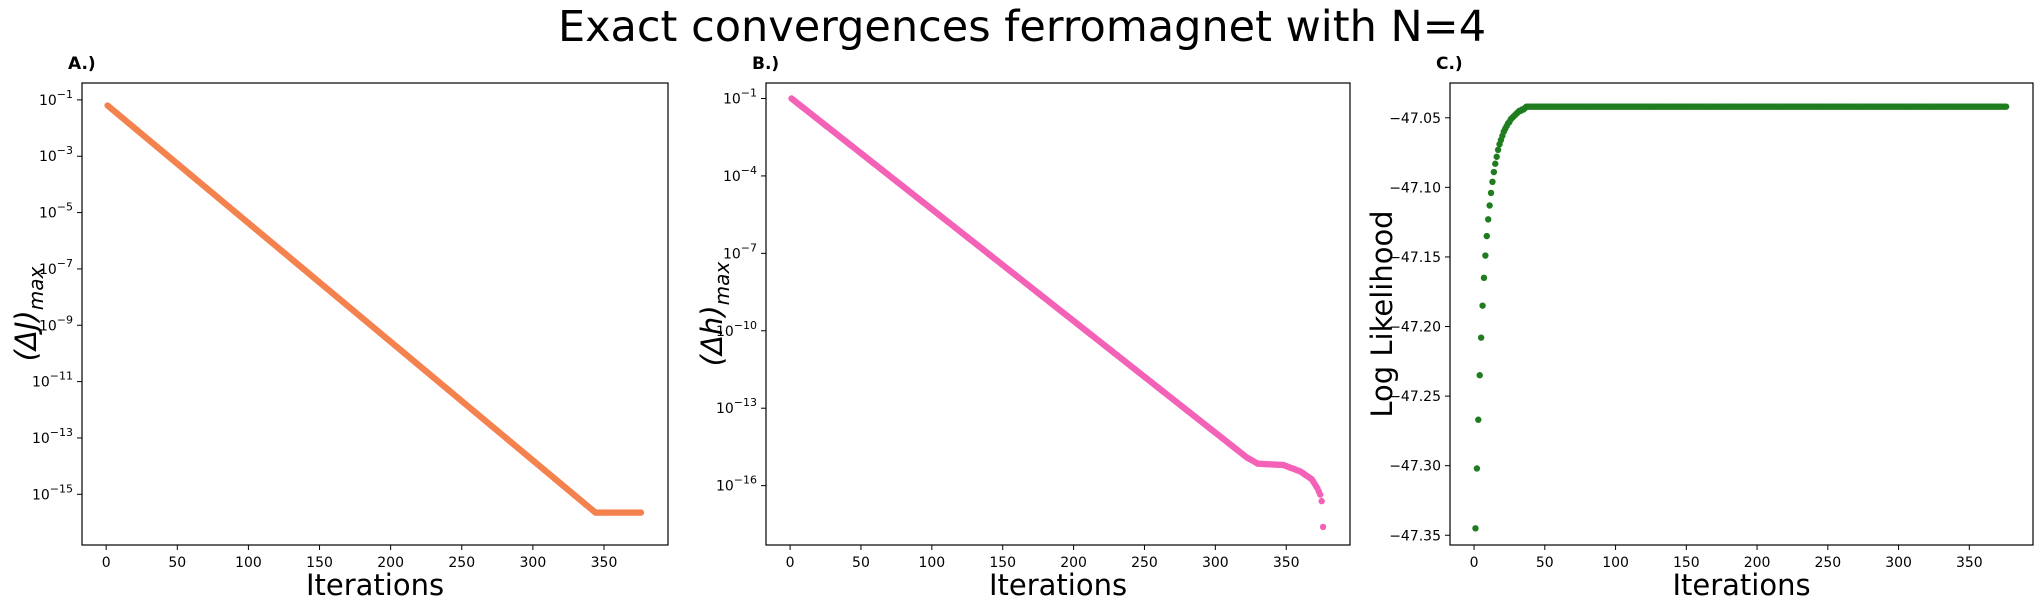 The image size is (2044, 611). What do you see at coordinates (1022, 27) in the screenshot?
I see `figure-title: Exact convergences ferromagnet with N=4` at bounding box center [1022, 27].